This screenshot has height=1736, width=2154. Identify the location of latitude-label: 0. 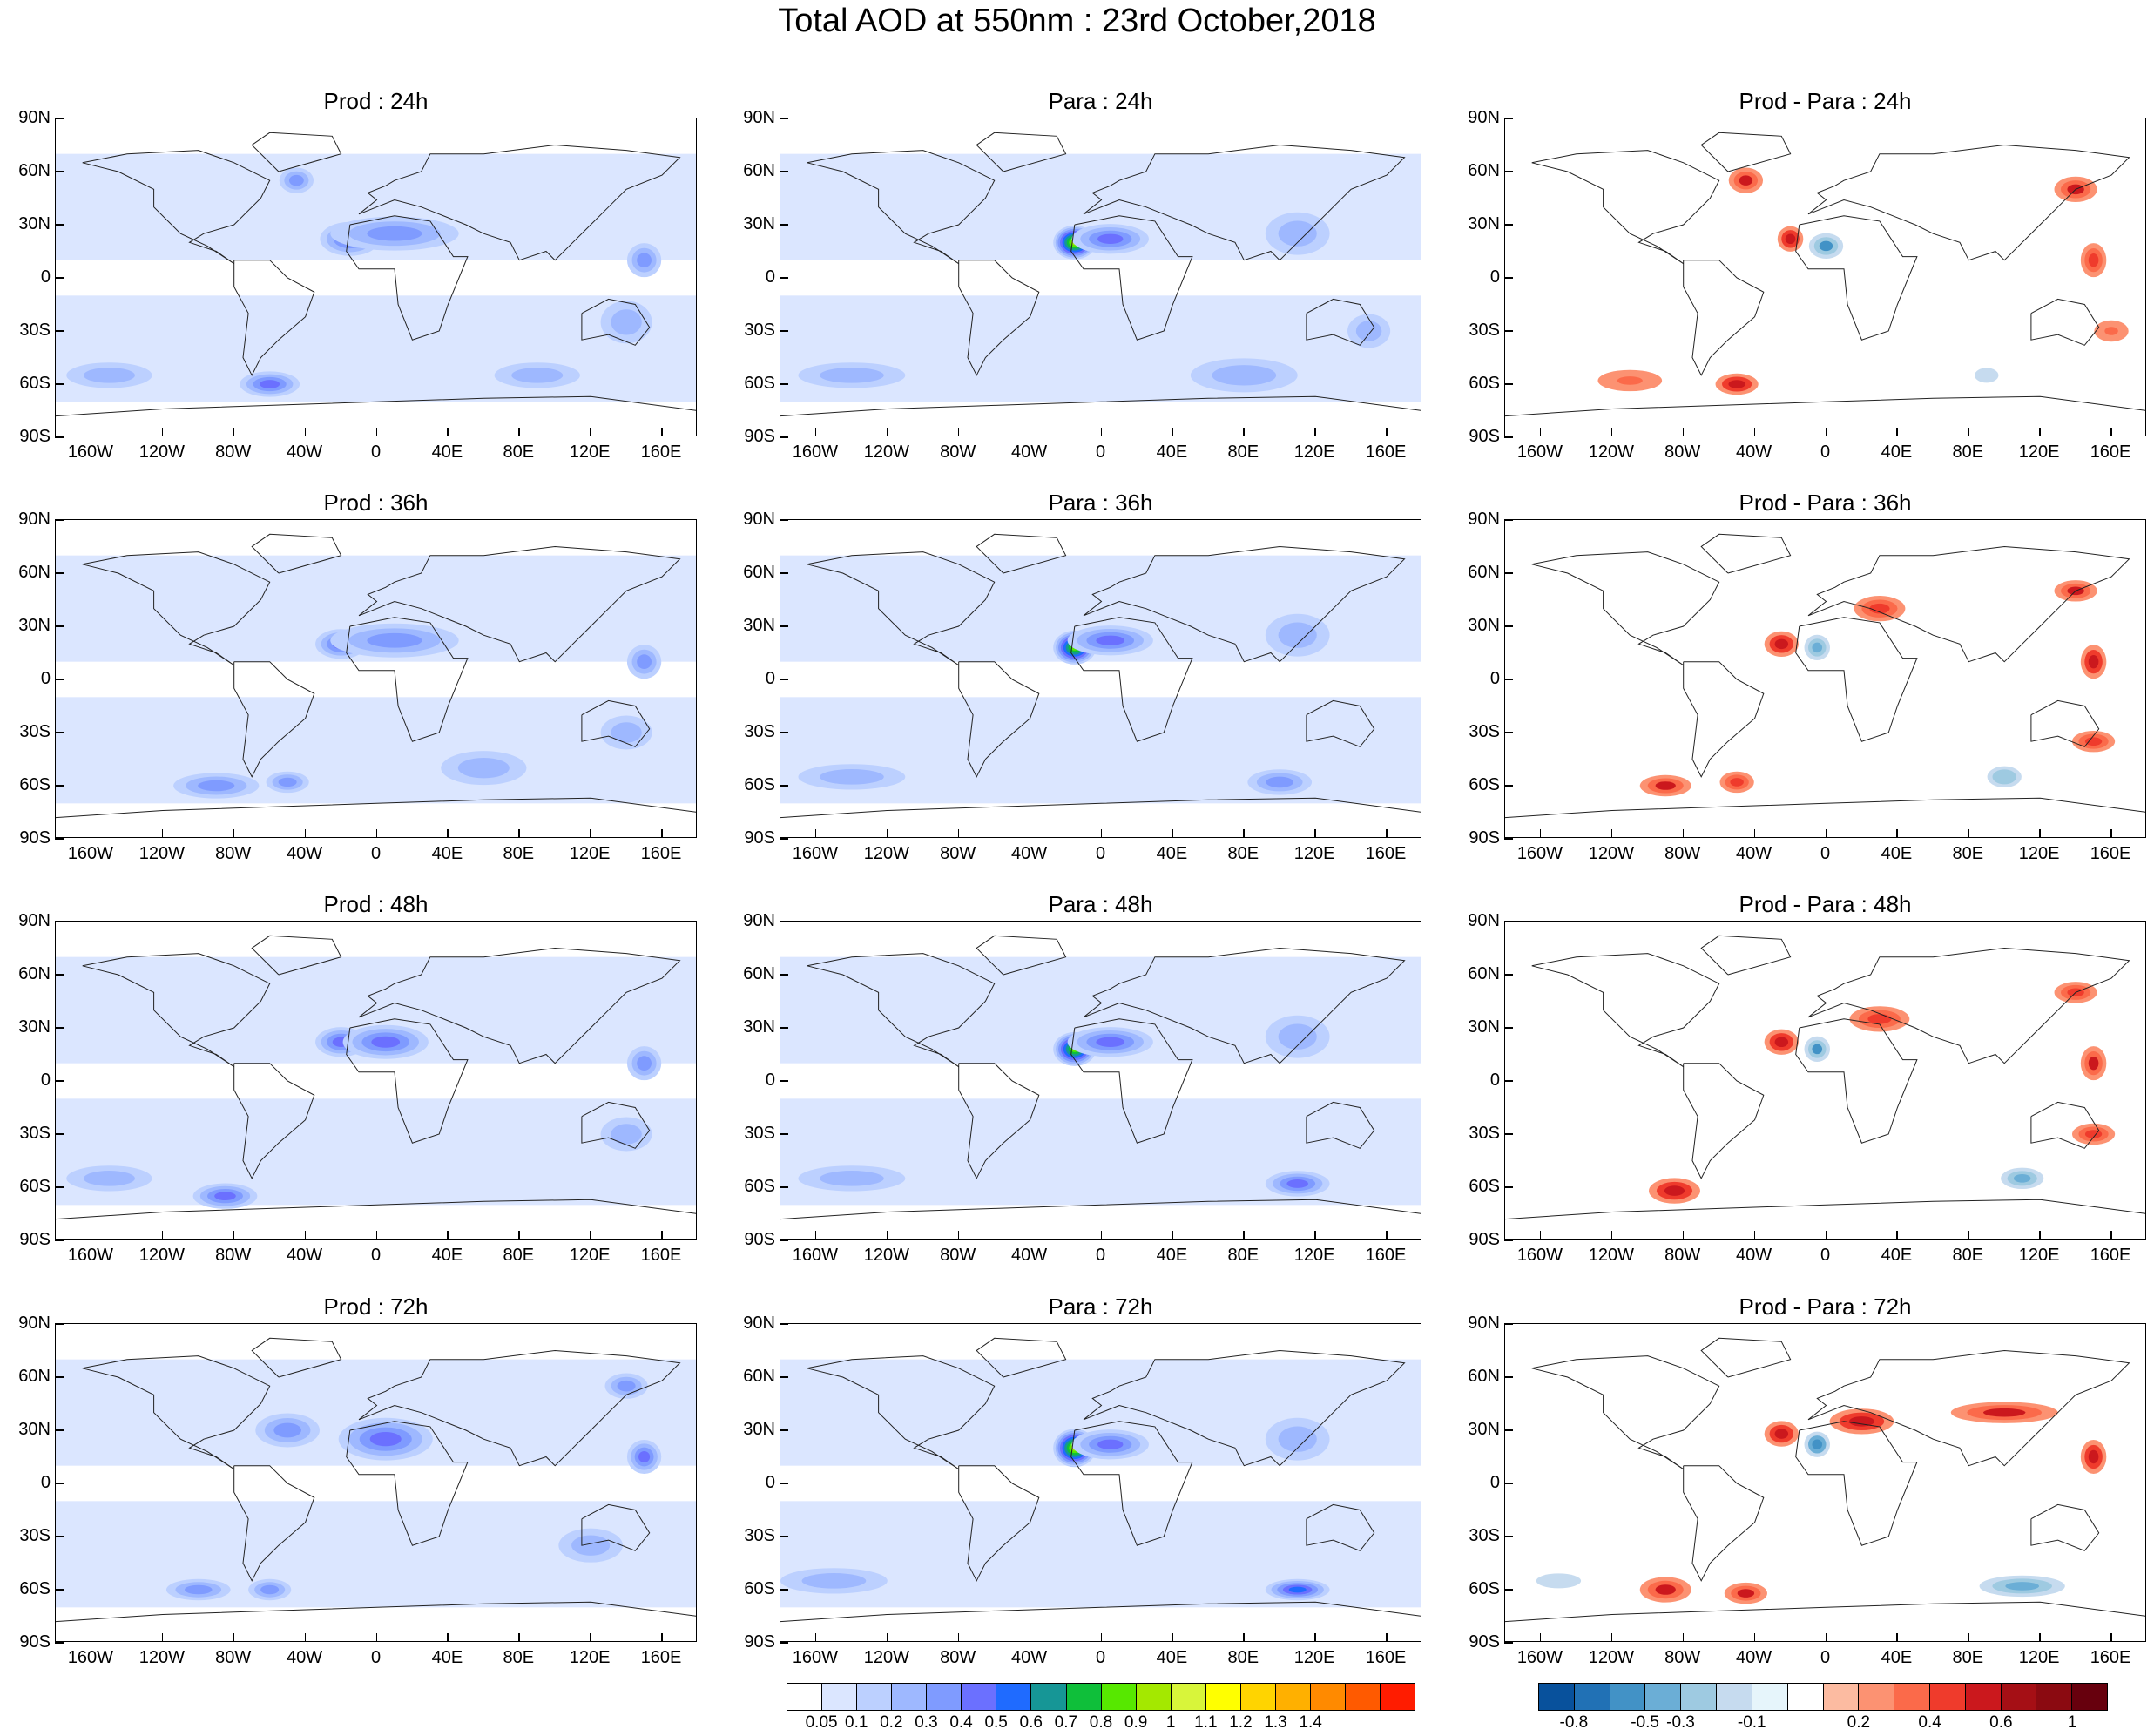
(770, 678).